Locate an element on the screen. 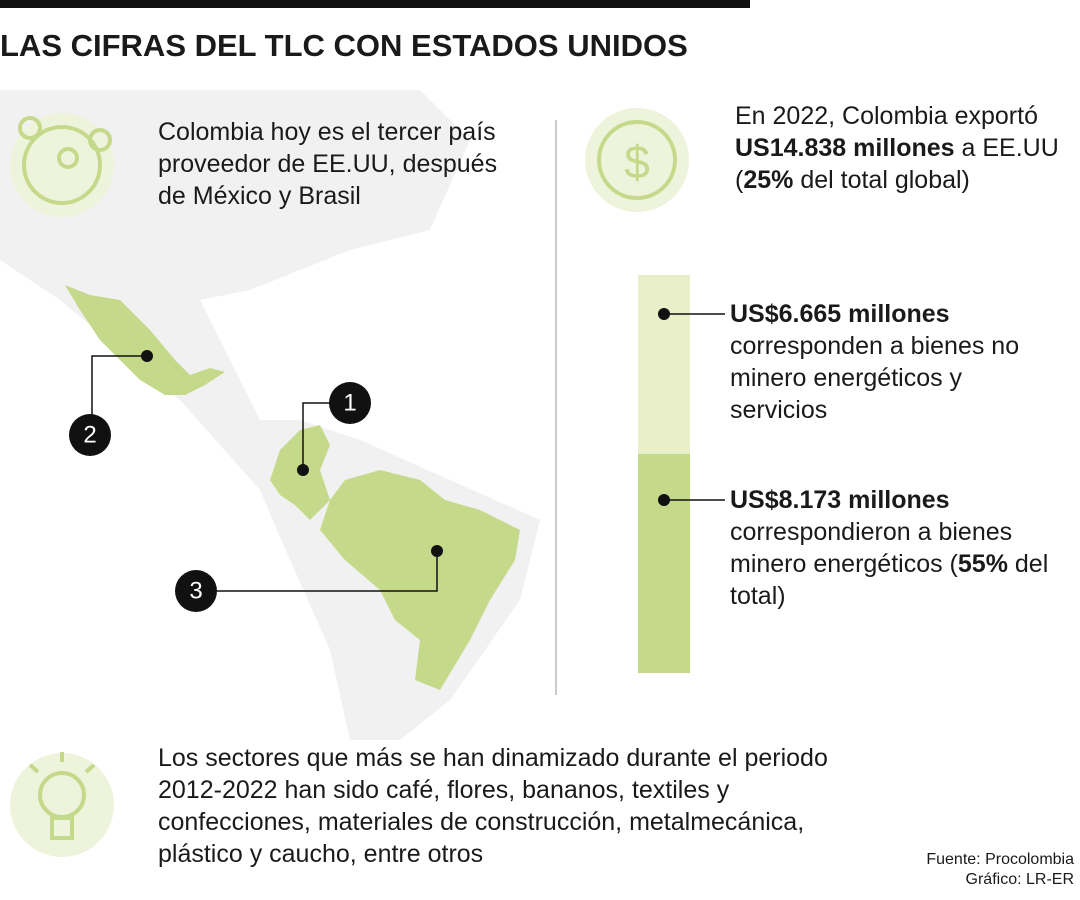 This screenshot has height=900, width=1080. text: del total) is located at coordinates (889, 580).